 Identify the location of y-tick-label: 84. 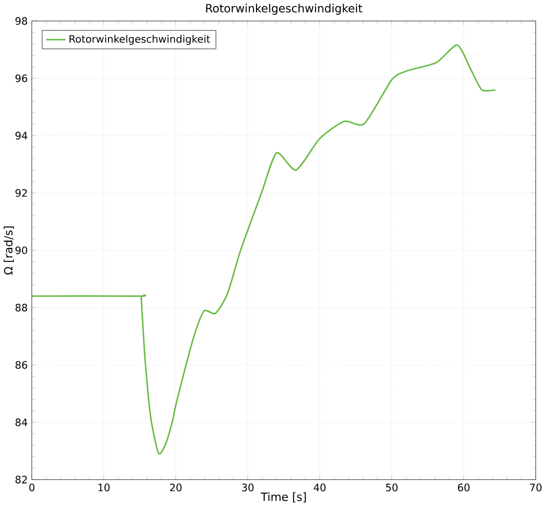
(22, 422).